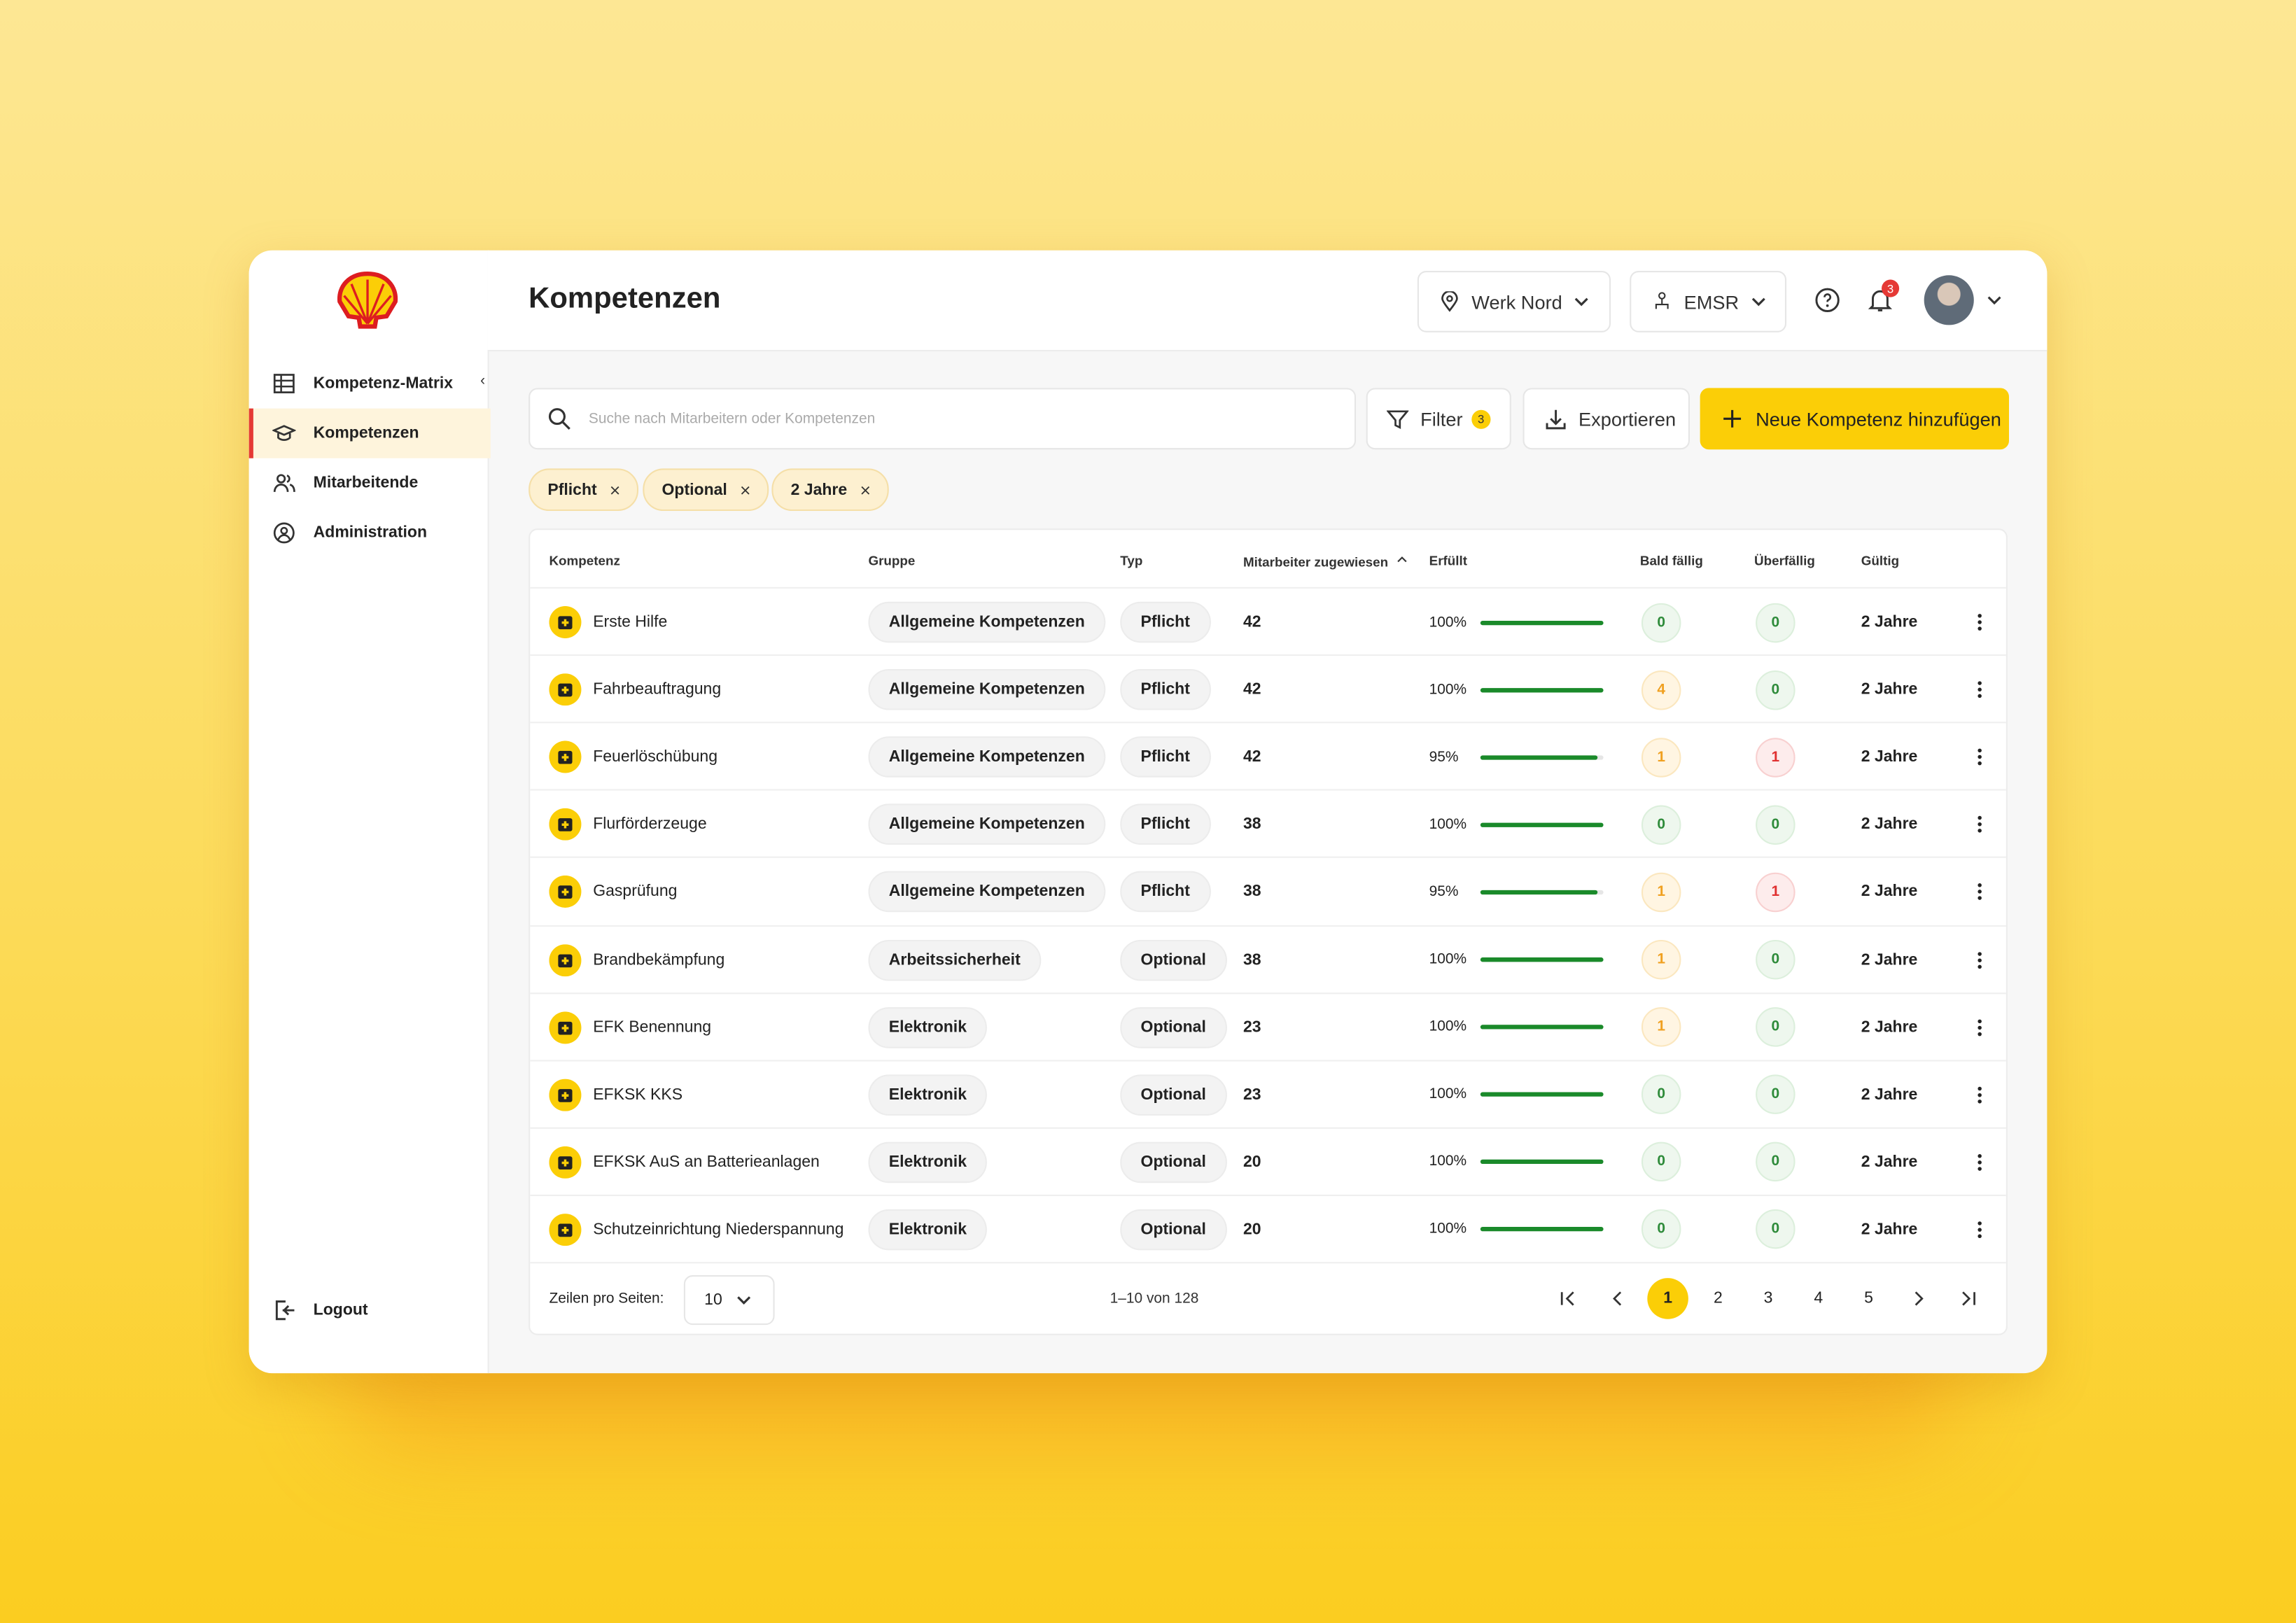 Image resolution: width=2296 pixels, height=1623 pixels. I want to click on nav-item: Administration, so click(367, 533).